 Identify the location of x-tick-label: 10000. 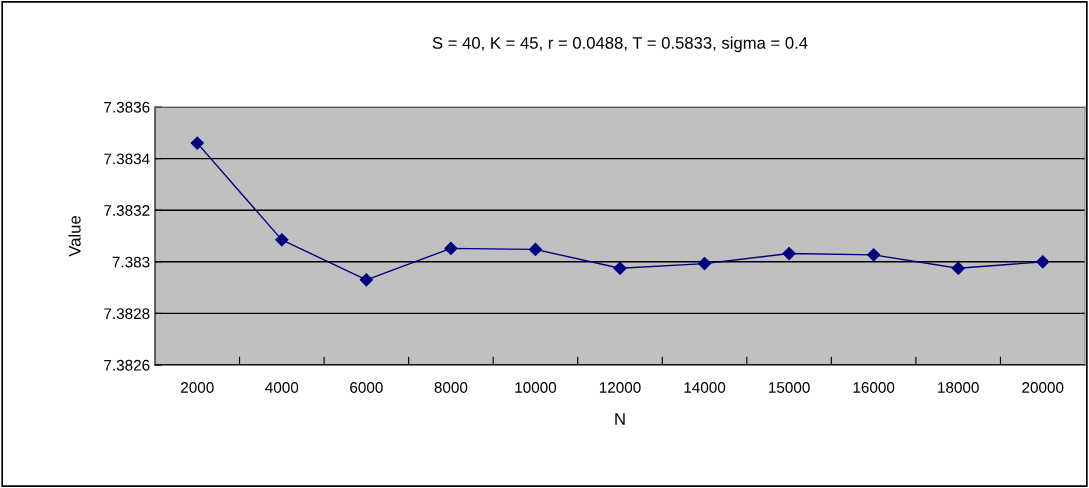
(536, 387).